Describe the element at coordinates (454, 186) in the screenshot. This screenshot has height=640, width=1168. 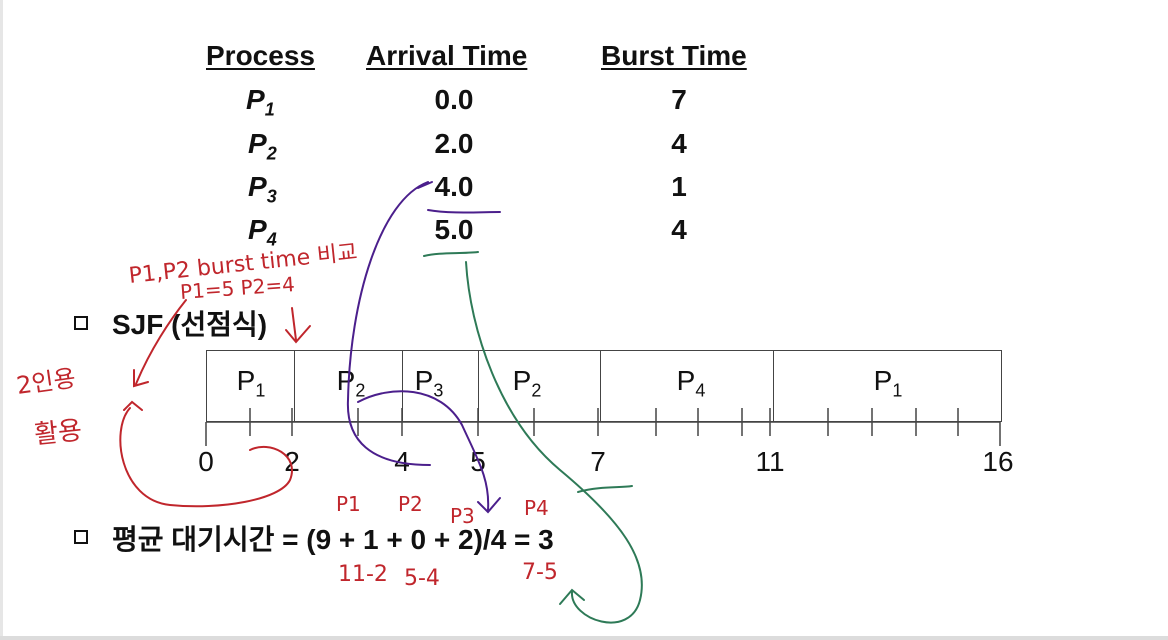
I see `row-arrival: 4.0` at that location.